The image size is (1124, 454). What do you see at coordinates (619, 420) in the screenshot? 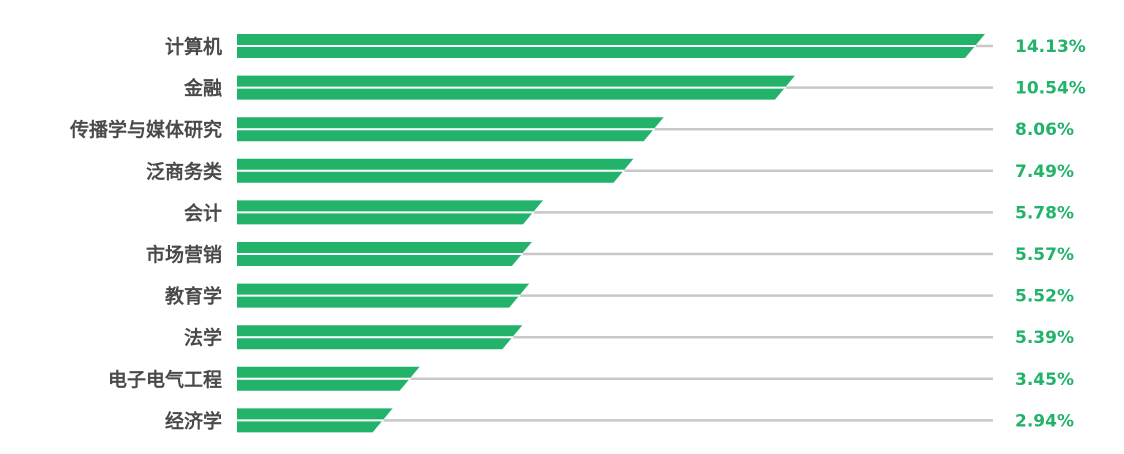
I see `bar-row: 经济学 2.94%` at bounding box center [619, 420].